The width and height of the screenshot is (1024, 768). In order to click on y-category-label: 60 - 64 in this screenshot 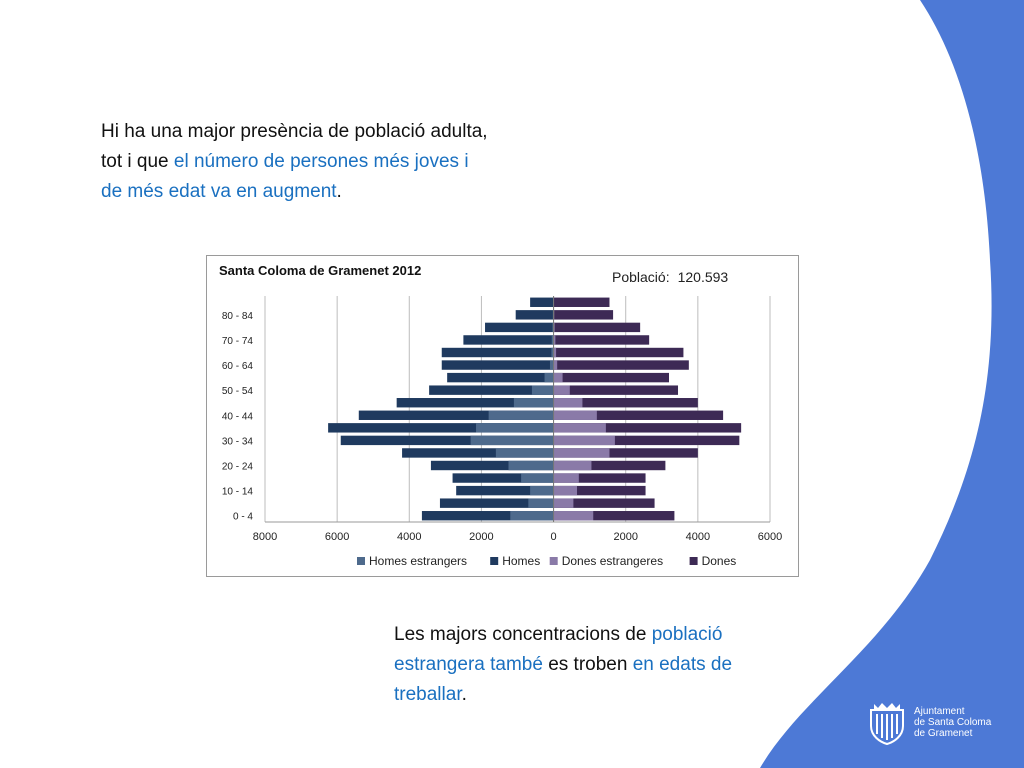, I will do `click(238, 366)`.